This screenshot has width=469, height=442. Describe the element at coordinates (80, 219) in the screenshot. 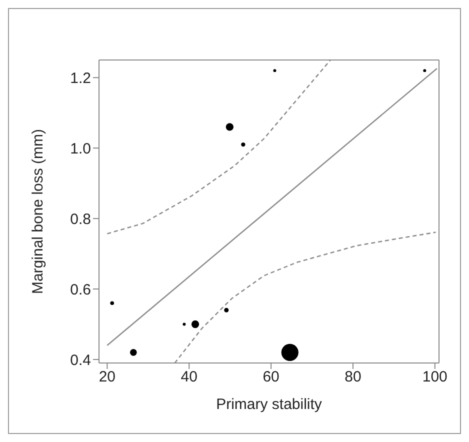

I see `y-tick-label: 0.8` at that location.